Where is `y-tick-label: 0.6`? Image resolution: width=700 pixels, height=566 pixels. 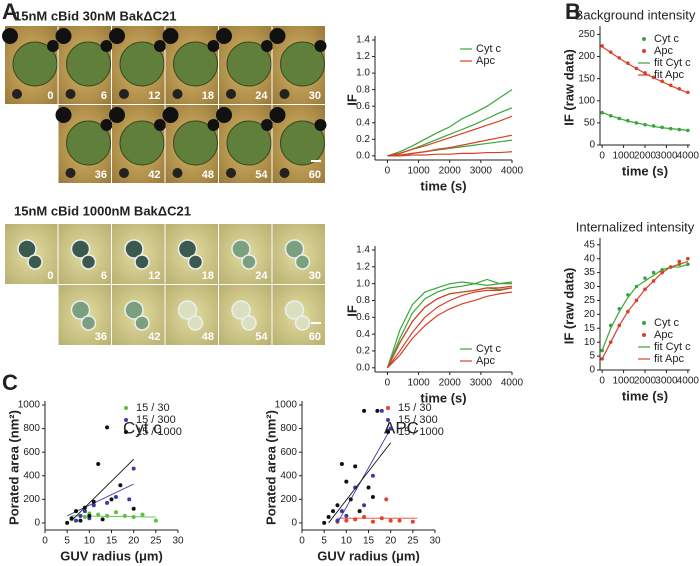
y-tick-label: 0.6 is located at coordinates (363, 106).